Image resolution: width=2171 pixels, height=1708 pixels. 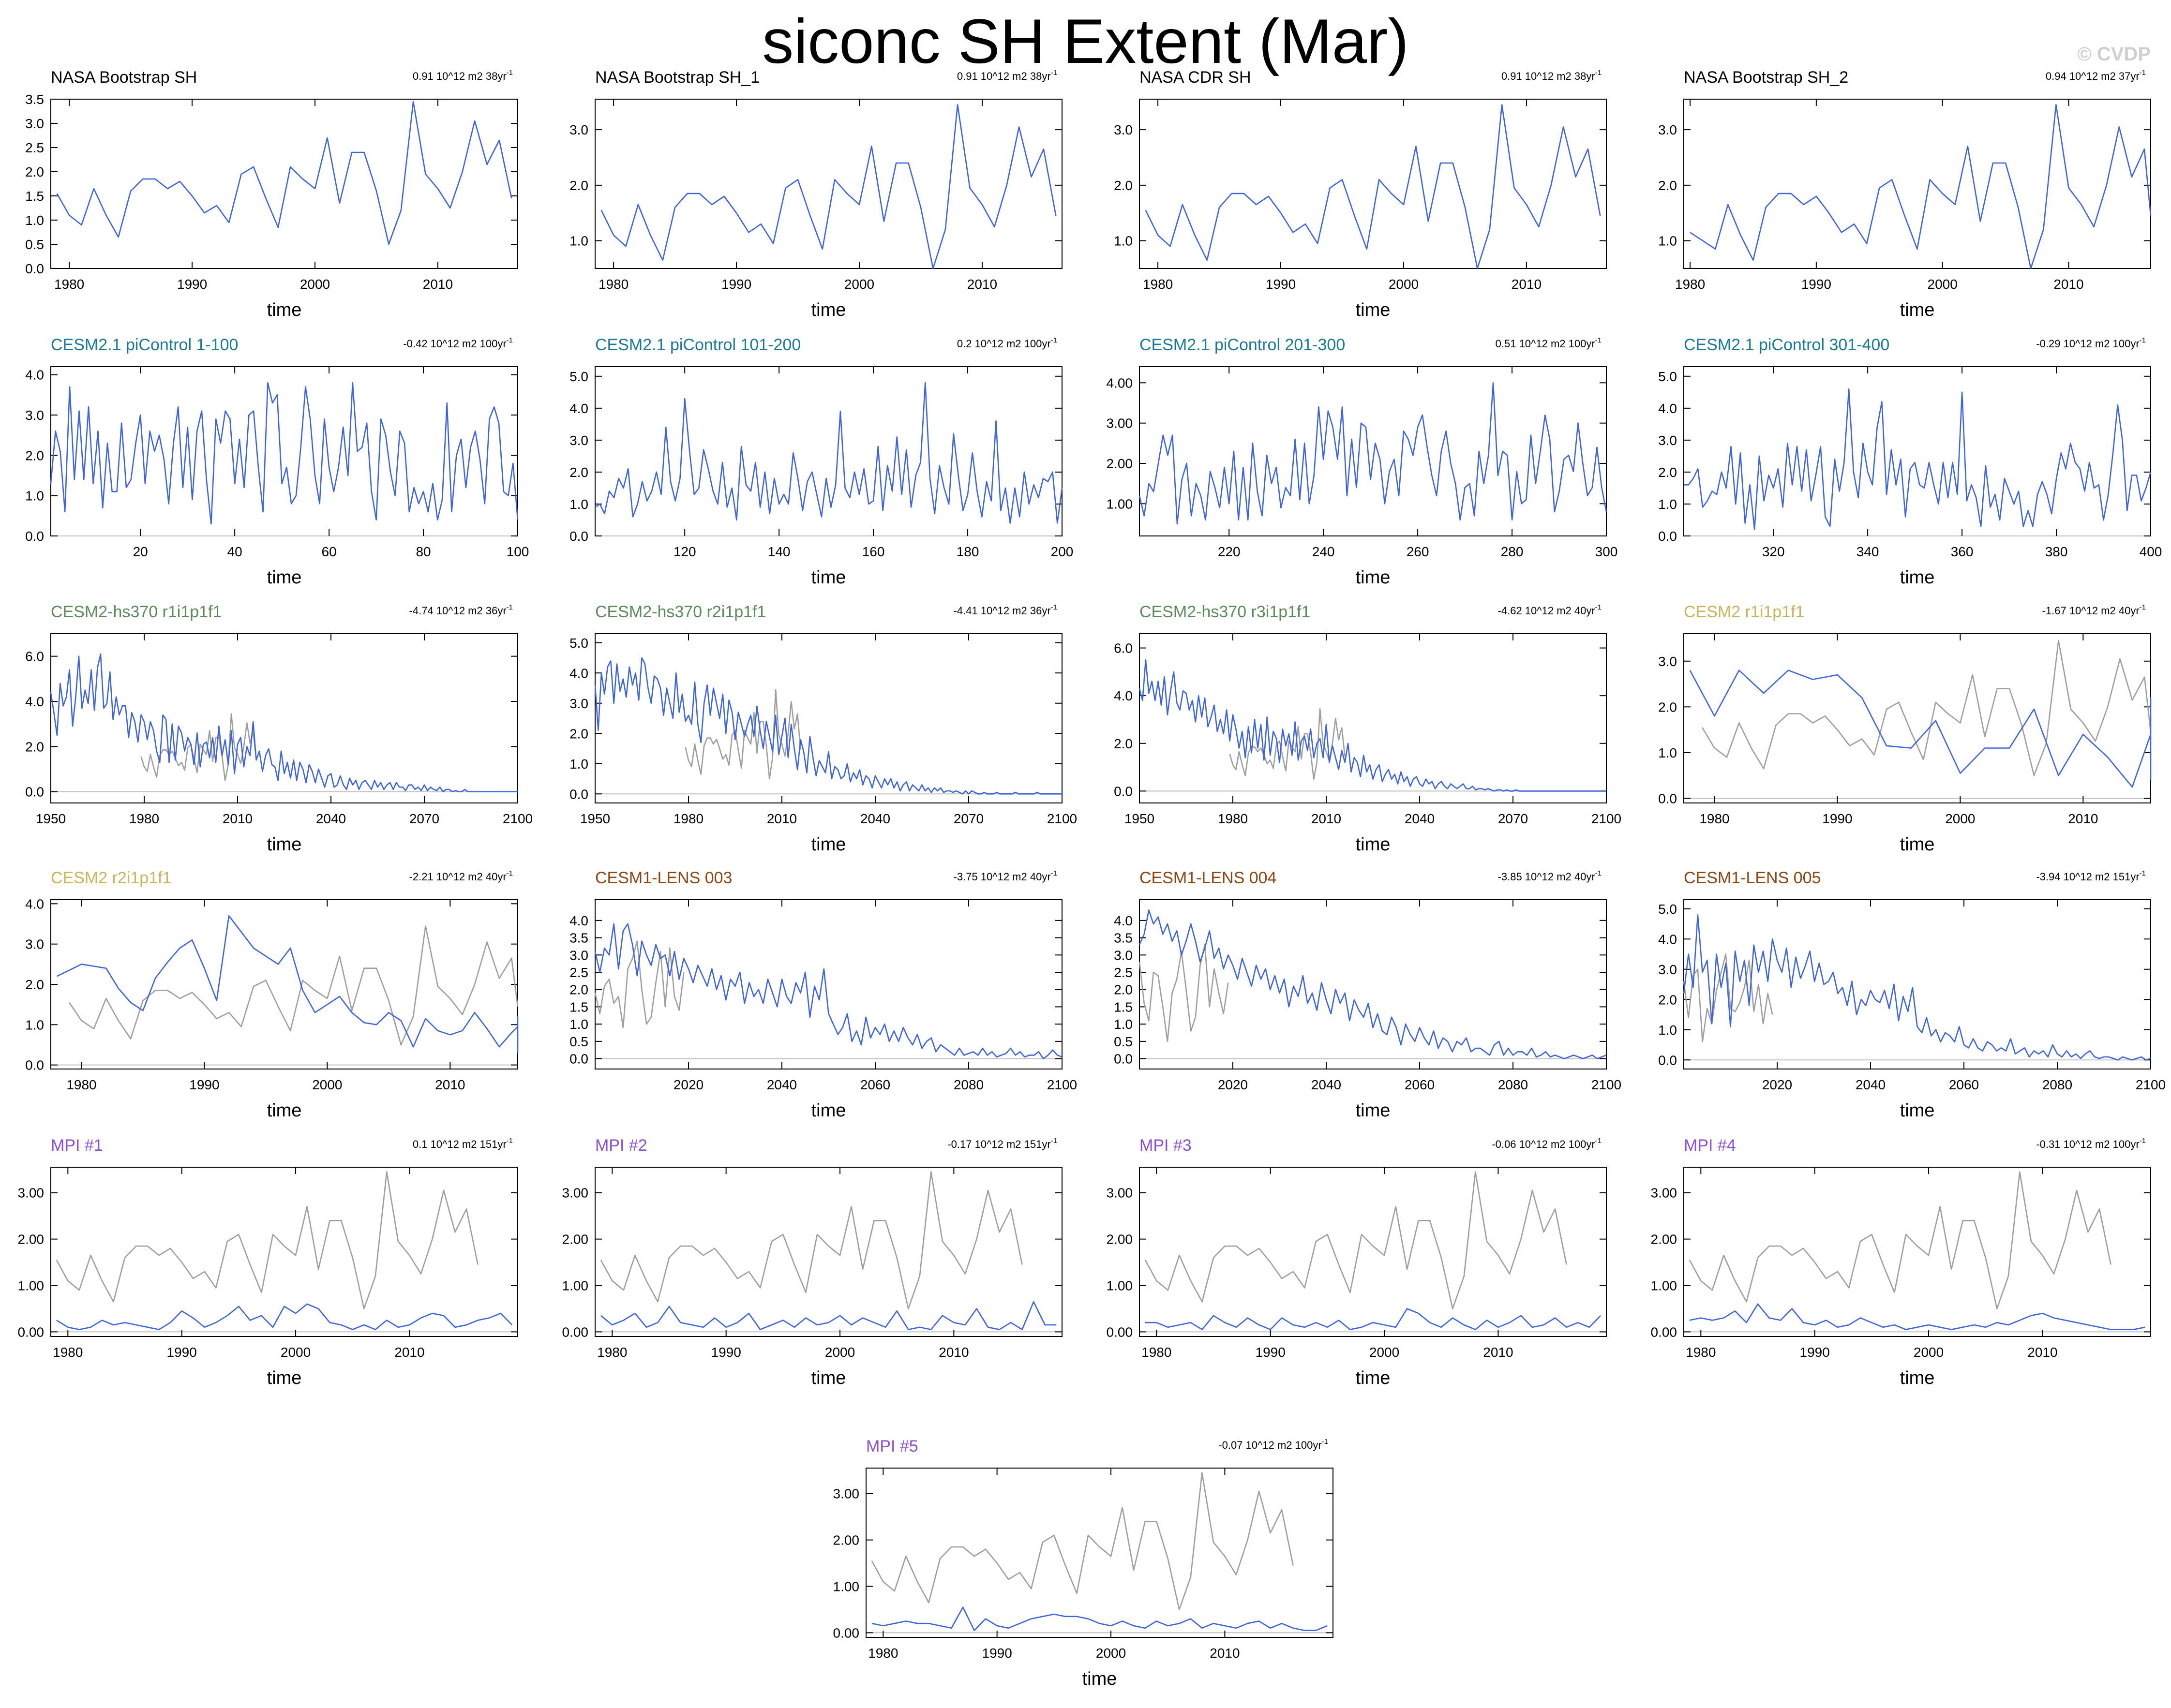 What do you see at coordinates (663, 878) in the screenshot?
I see `panel-title: CESM1-LENS 003` at bounding box center [663, 878].